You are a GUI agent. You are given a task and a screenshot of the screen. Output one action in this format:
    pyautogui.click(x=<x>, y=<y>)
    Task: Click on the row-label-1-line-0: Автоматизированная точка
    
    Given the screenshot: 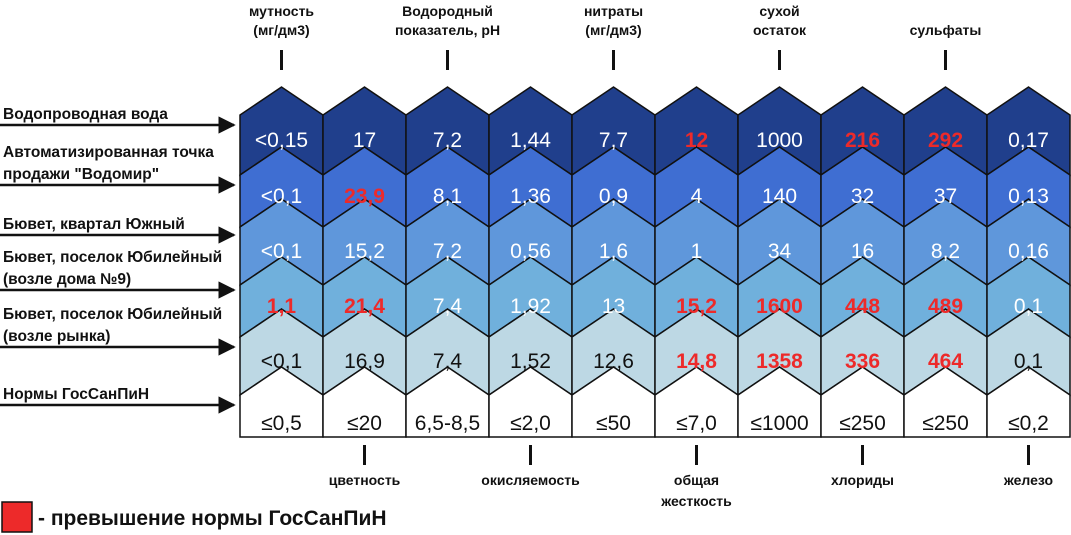 What is the action you would take?
    pyautogui.click(x=108, y=152)
    